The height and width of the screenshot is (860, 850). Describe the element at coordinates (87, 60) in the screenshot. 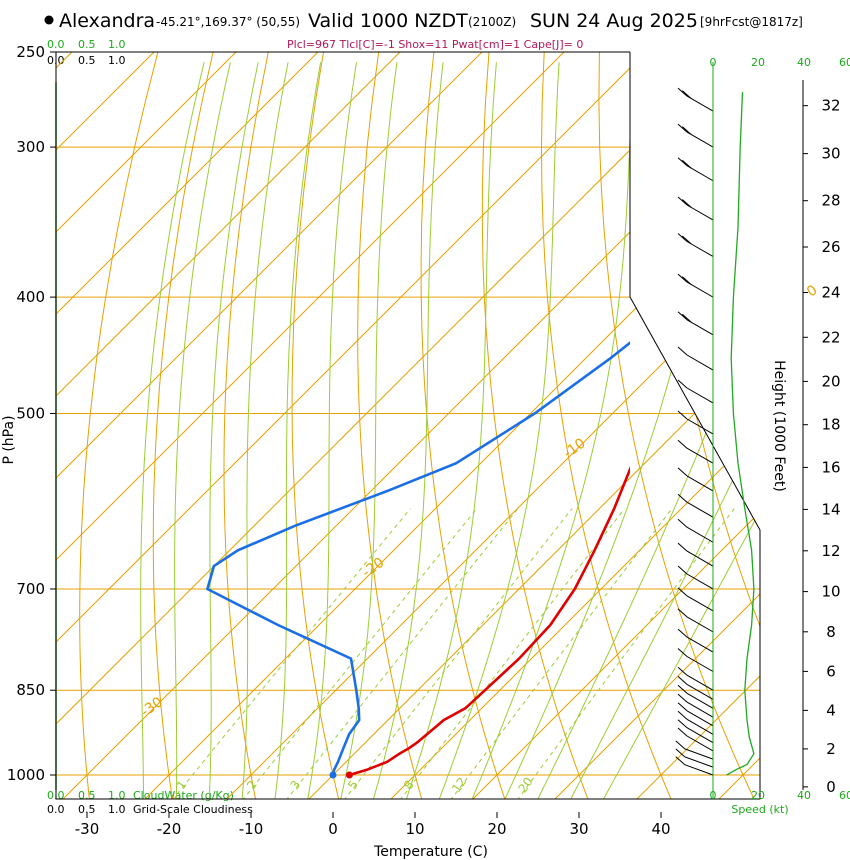

I see `cloudiness-scale-top-1: 0.5` at that location.